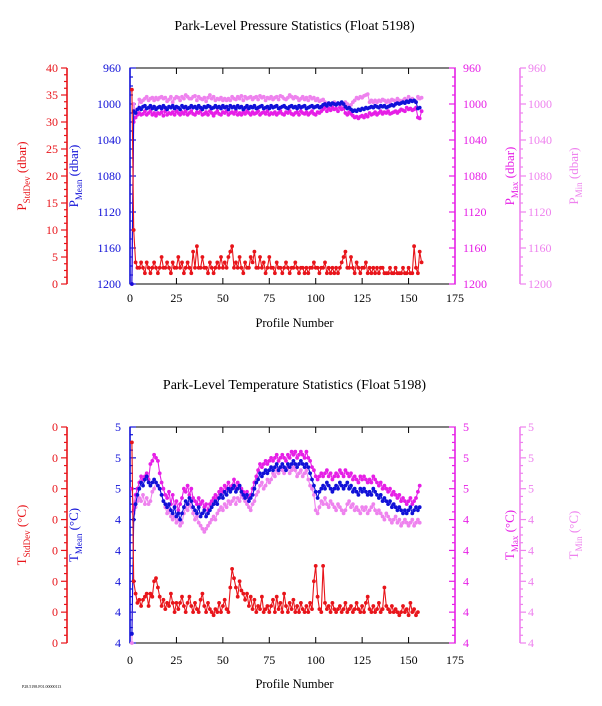 The image size is (602, 706). I want to click on y-axis-label: TMean (°C), so click(75, 535).